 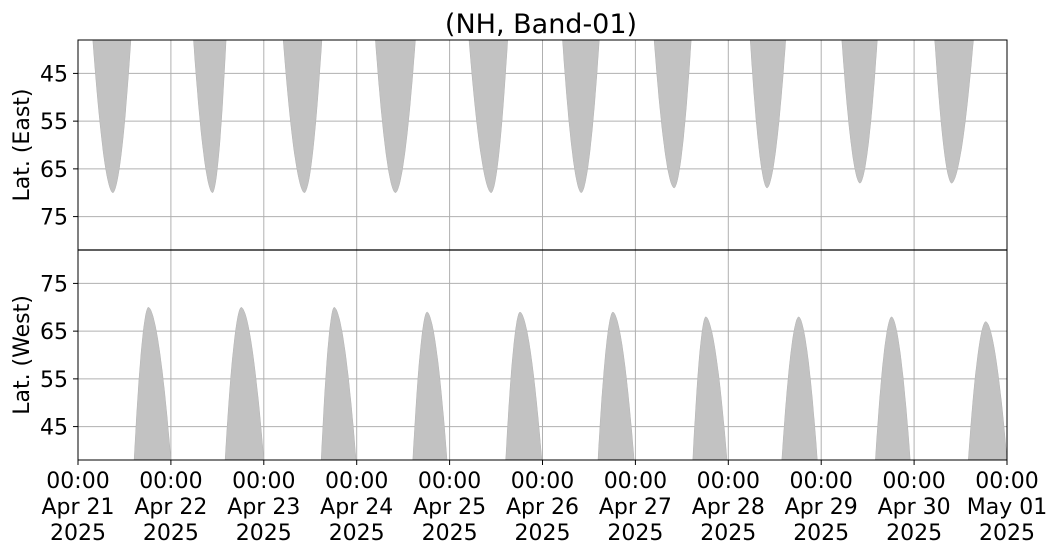 I want to click on x-tick-year-7: 2025, so click(x=728, y=533).